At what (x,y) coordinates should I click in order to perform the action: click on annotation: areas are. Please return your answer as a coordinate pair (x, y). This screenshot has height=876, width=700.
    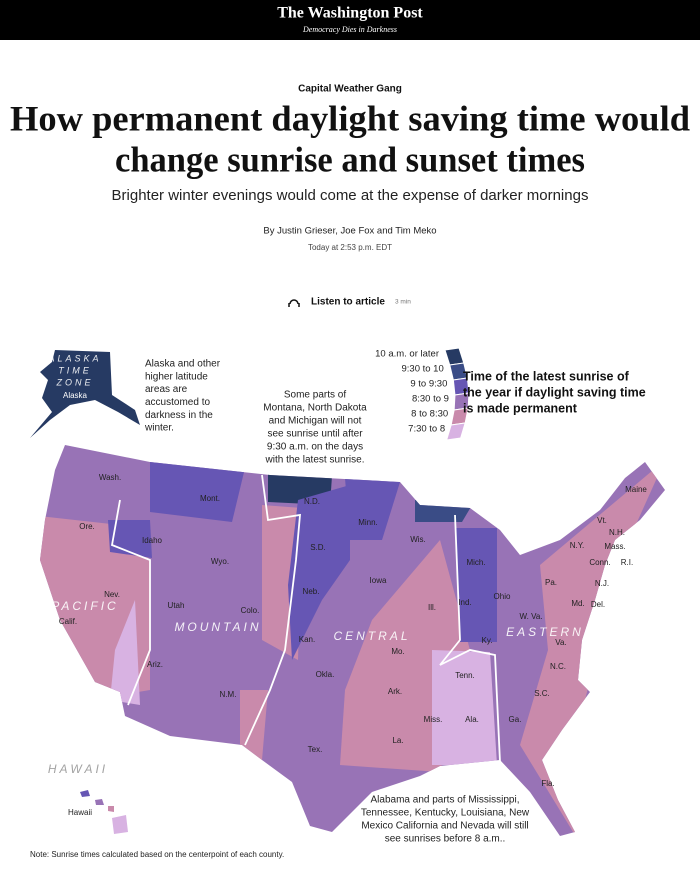
    Looking at the image, I should click on (166, 389).